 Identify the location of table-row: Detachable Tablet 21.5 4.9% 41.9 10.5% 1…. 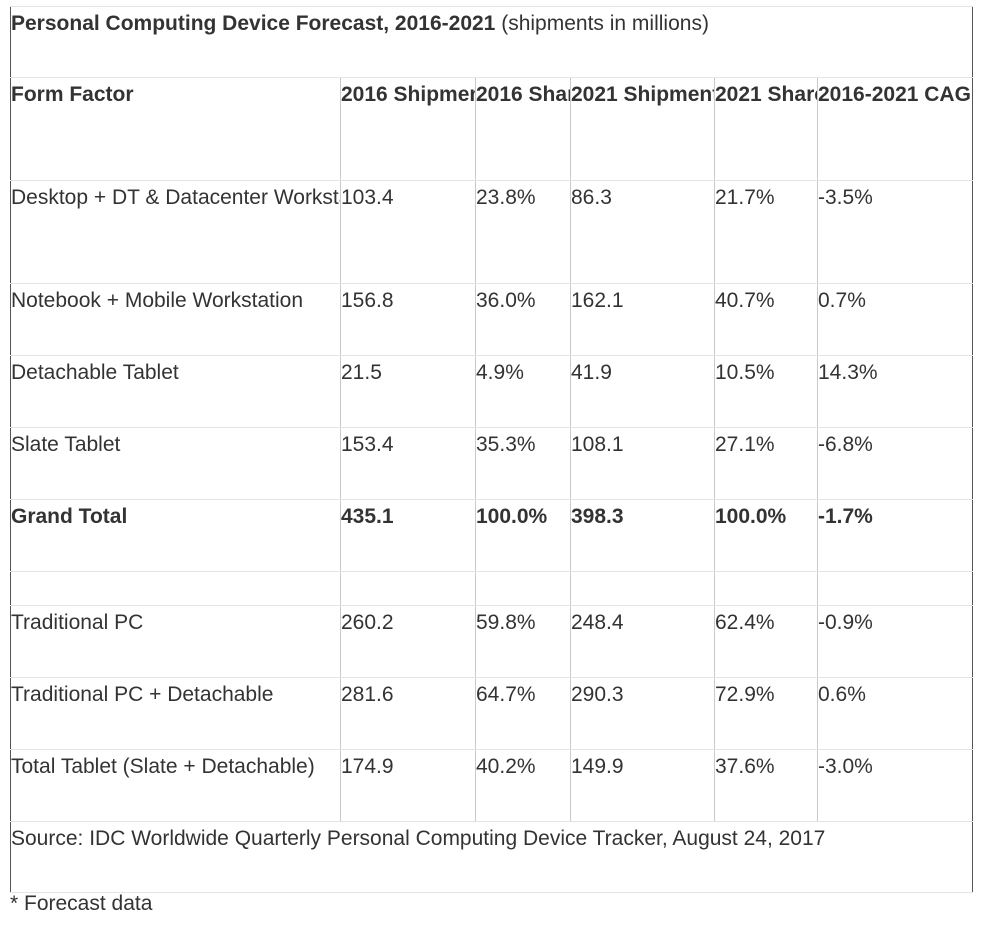
(491, 391).